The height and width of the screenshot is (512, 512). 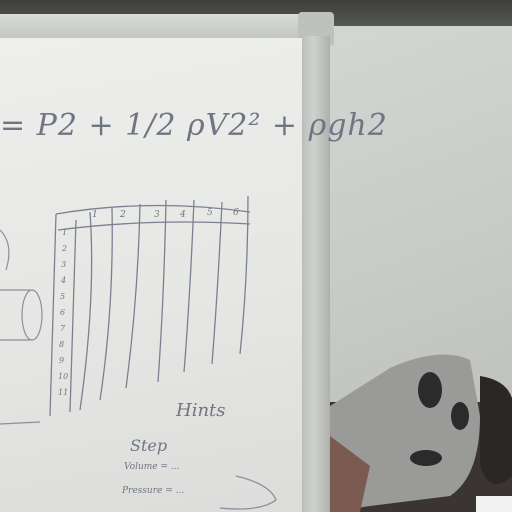 What do you see at coordinates (32, 315) in the screenshot?
I see `pipe-sketch-end` at bounding box center [32, 315].